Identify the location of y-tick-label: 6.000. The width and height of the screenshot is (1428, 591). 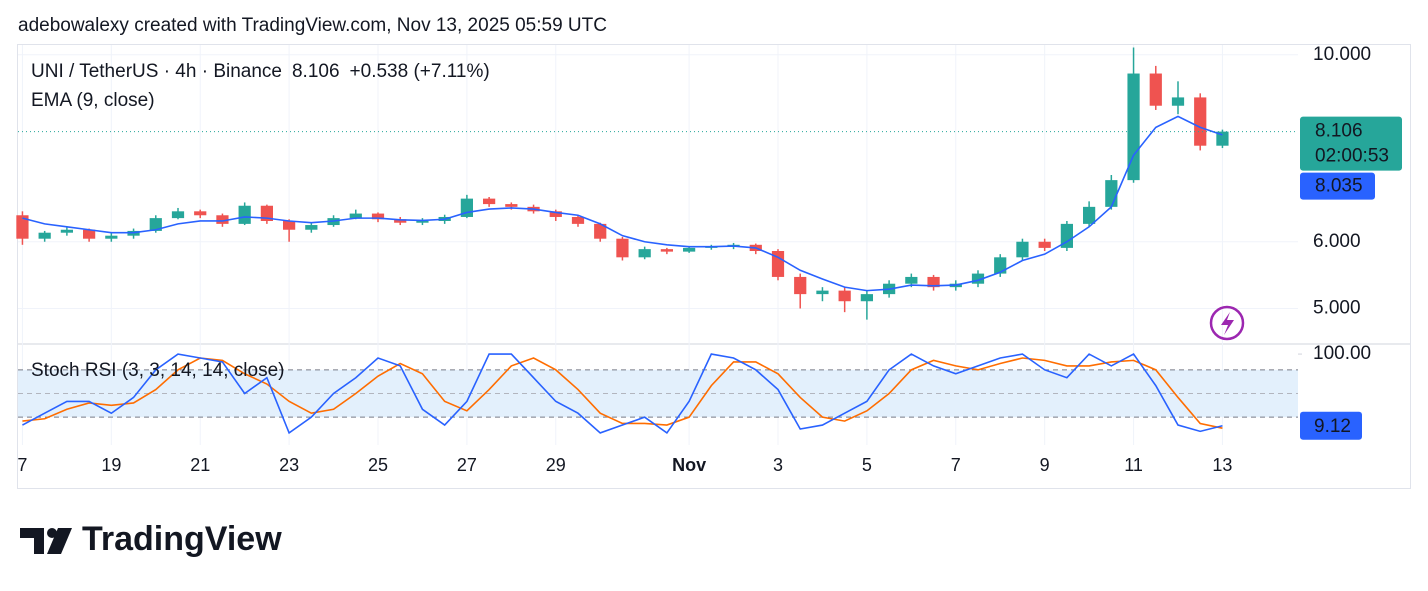
(1337, 241).